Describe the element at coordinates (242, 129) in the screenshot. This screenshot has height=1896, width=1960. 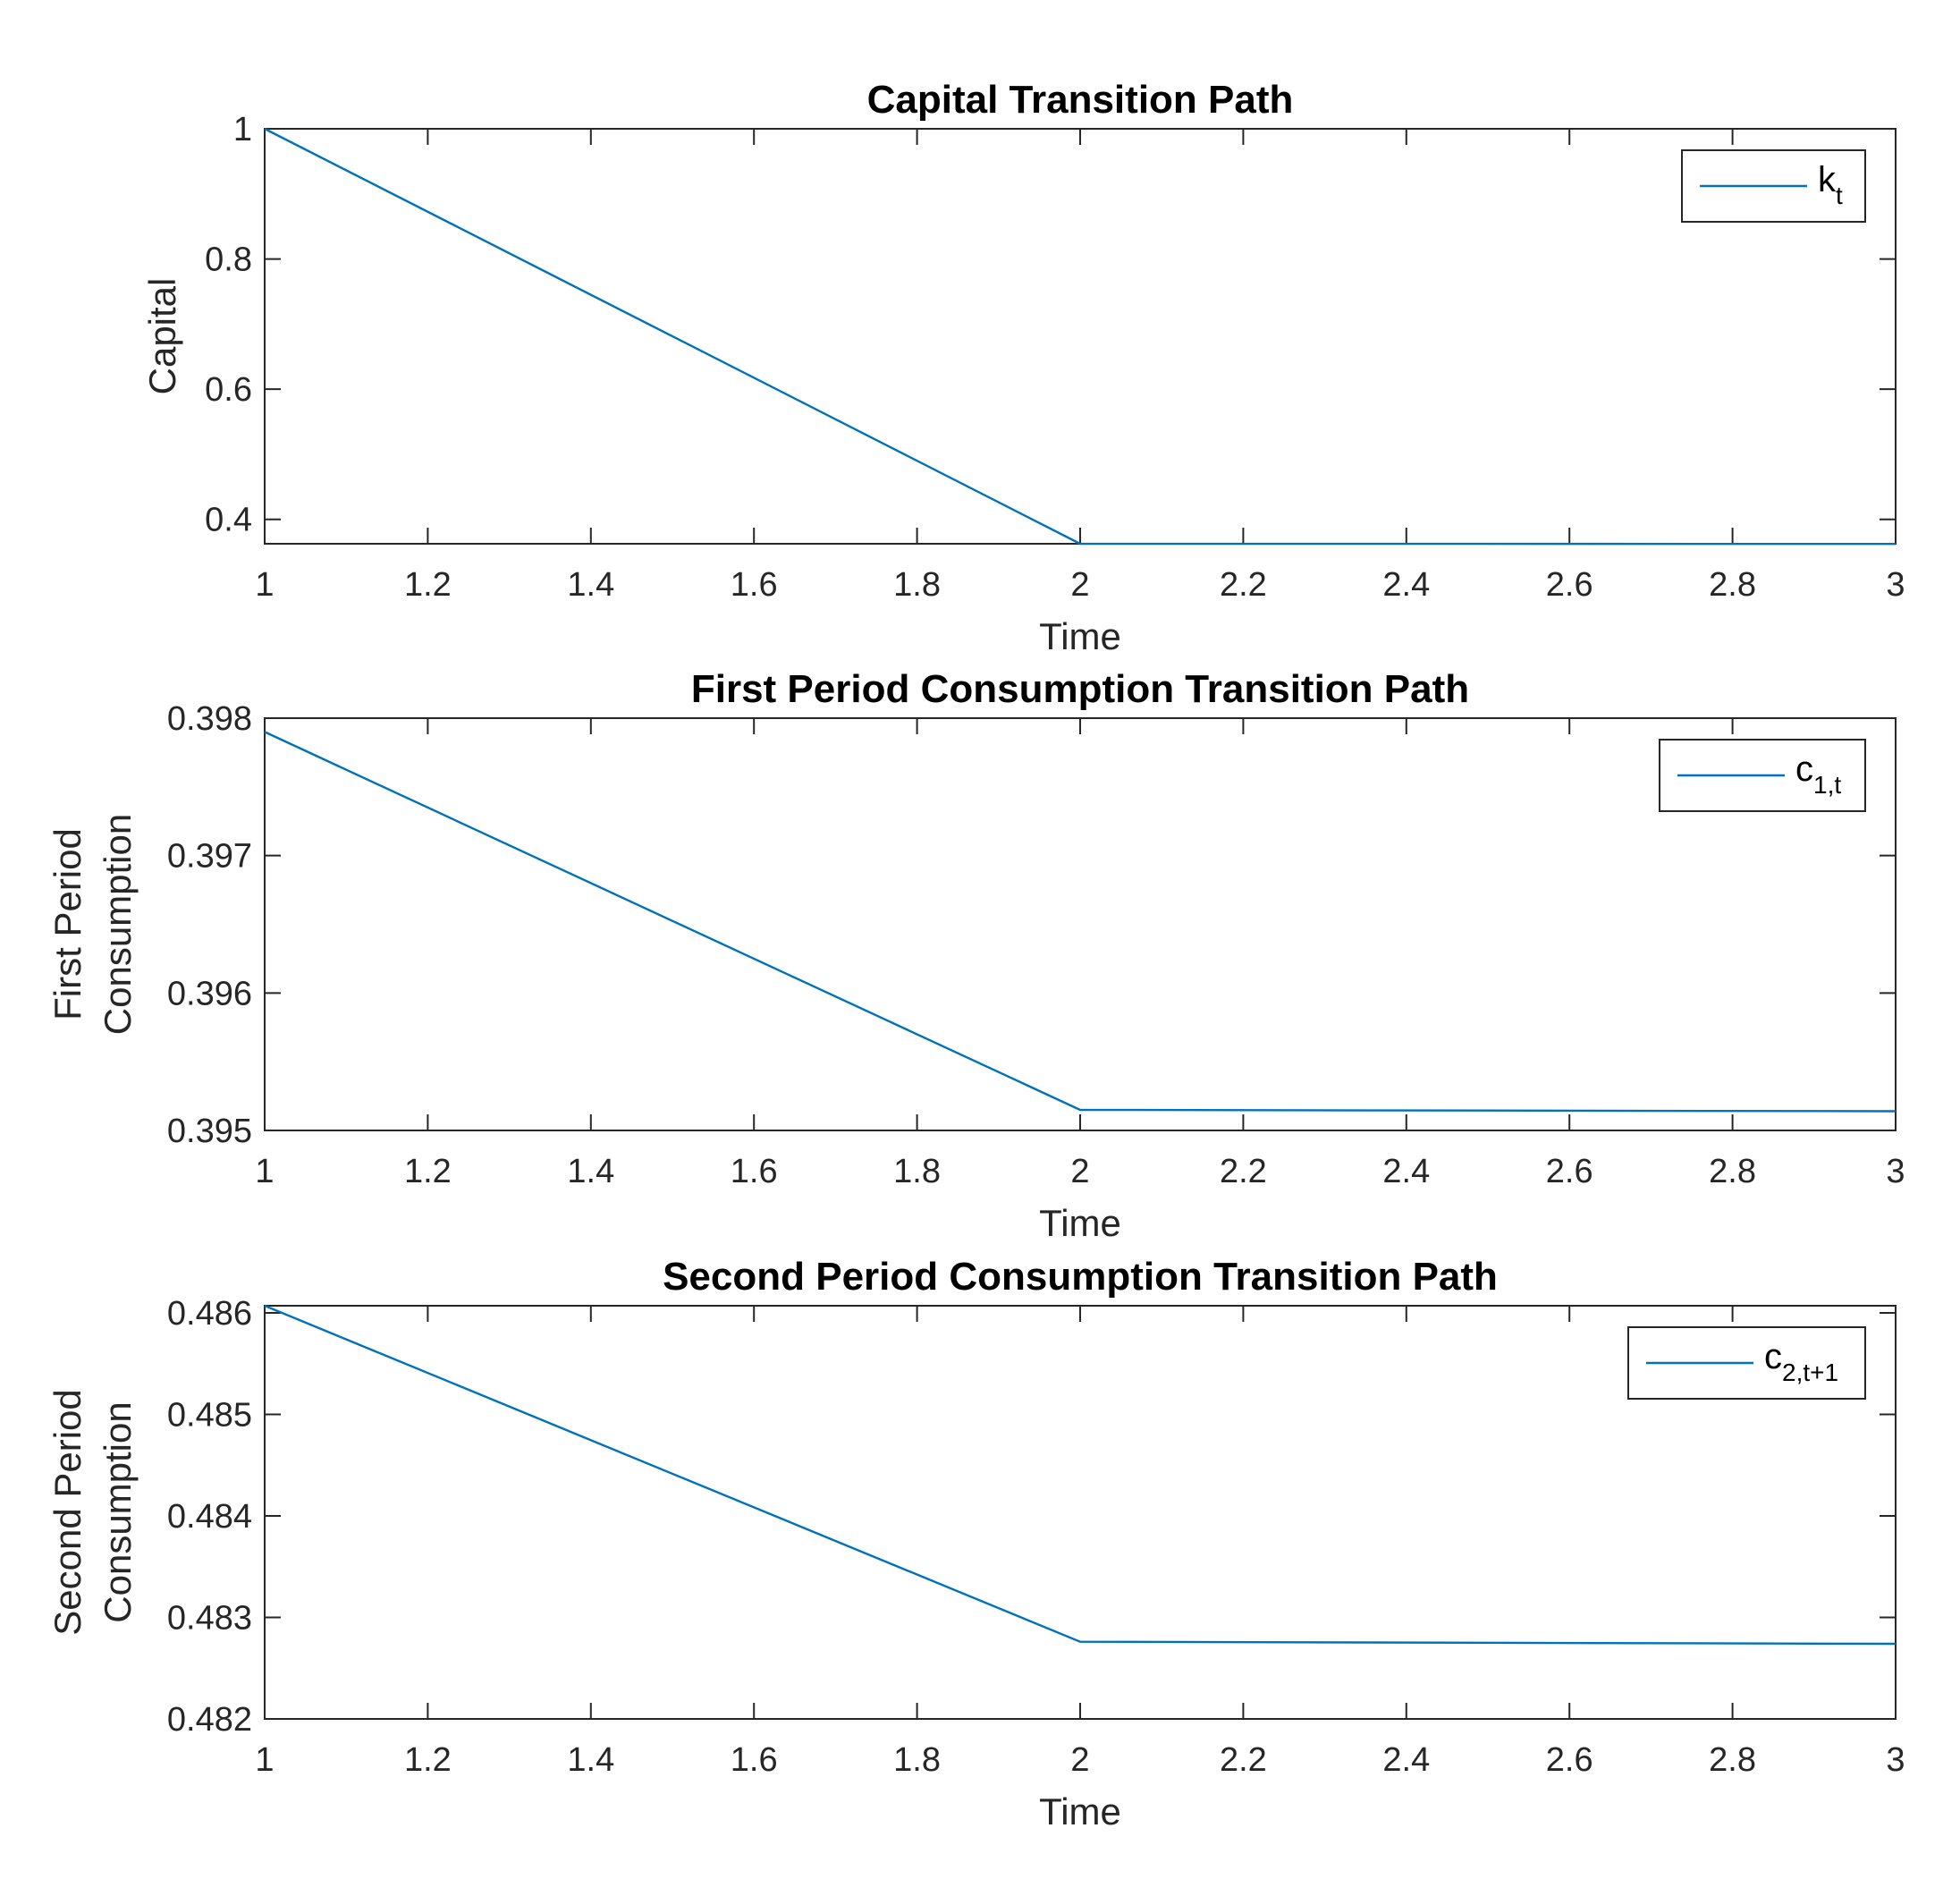
I see `y-tick-label: 1` at that location.